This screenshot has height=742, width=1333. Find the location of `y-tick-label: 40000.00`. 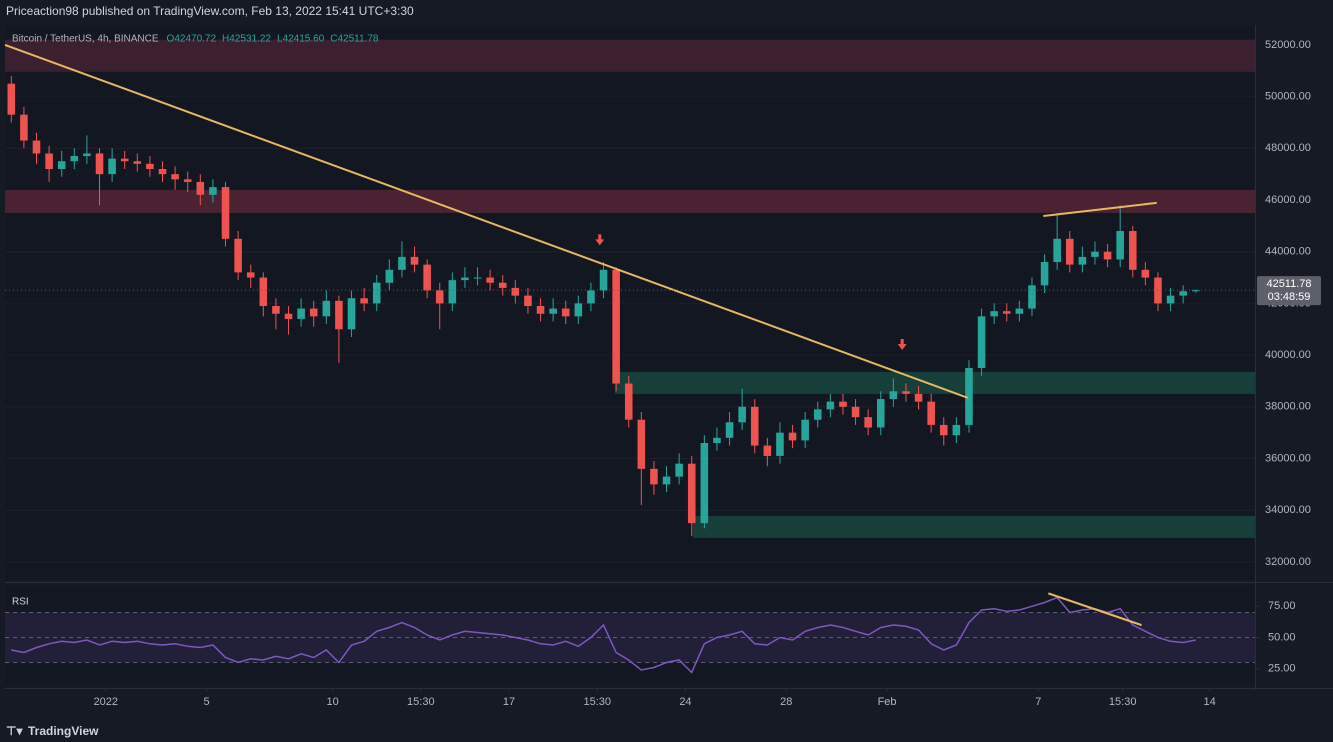

y-tick-label: 40000.00 is located at coordinates (1288, 355).